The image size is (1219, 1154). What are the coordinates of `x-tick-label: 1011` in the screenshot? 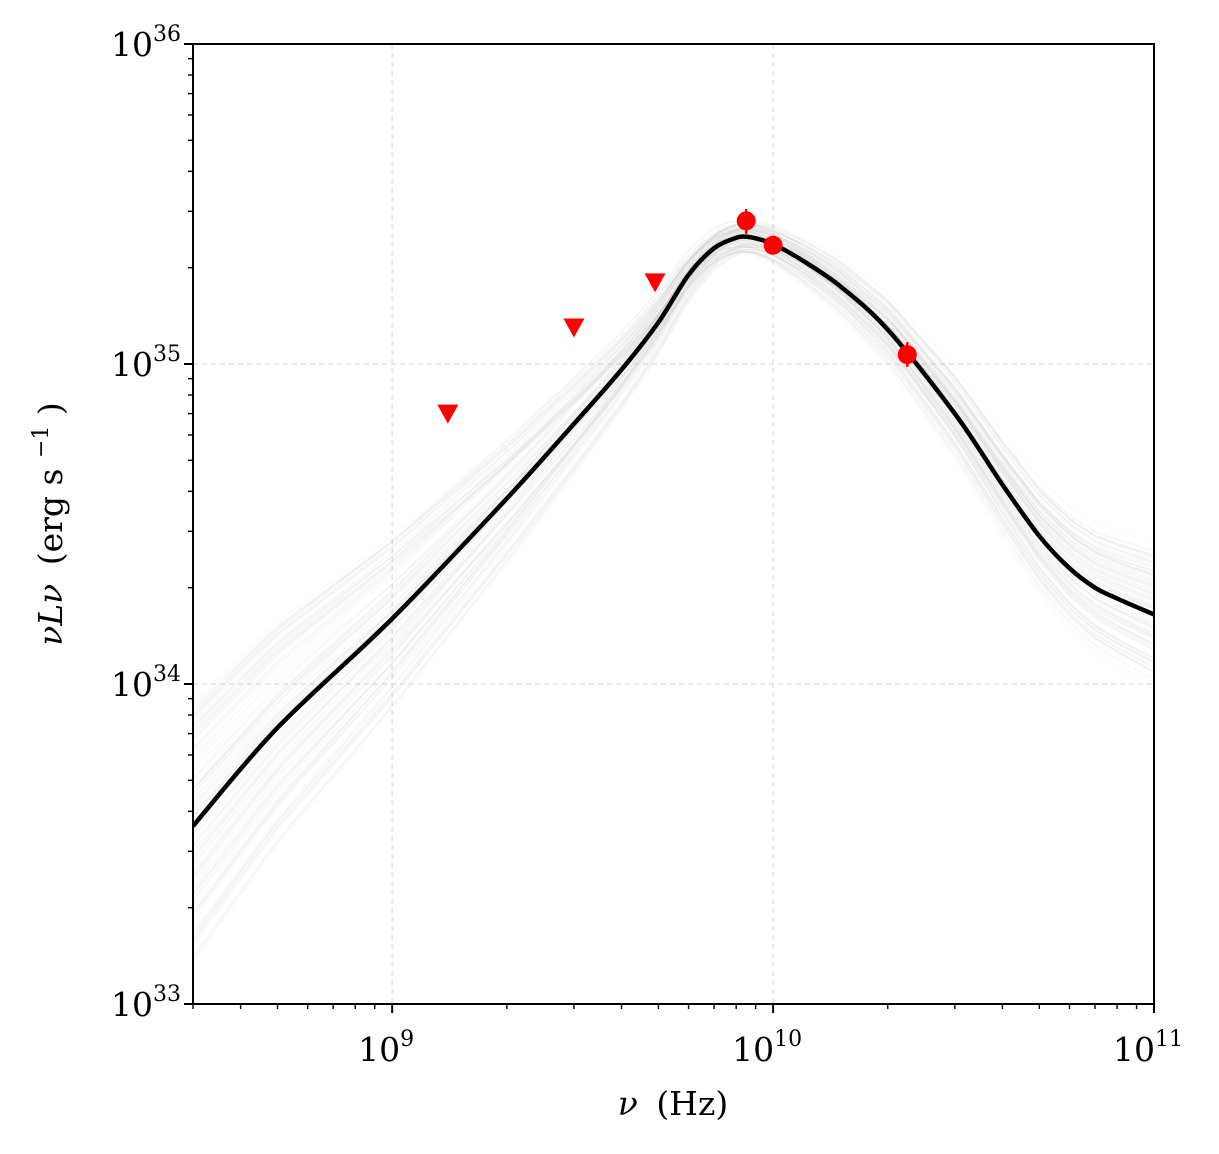 It's located at (1148, 1048).